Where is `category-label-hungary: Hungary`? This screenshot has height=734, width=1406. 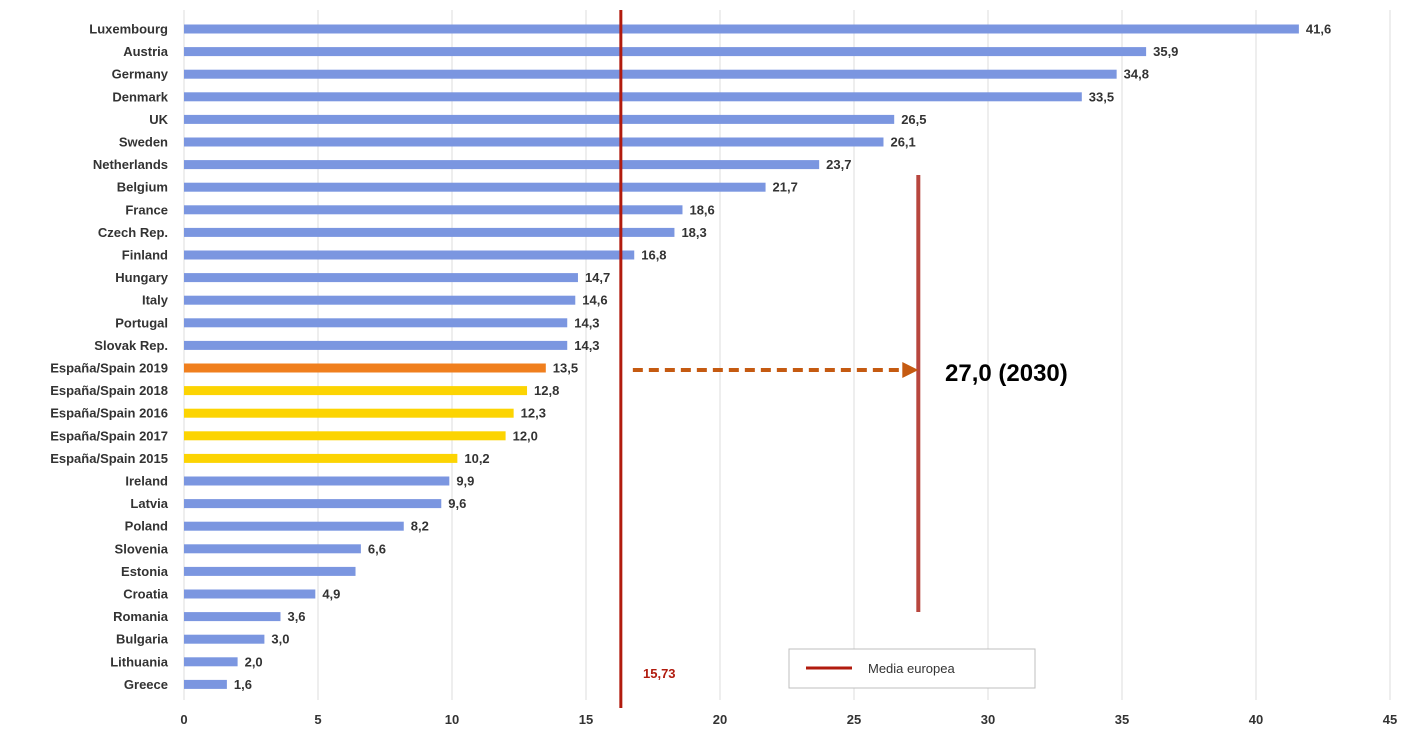
category-label-hungary: Hungary is located at coordinates (142, 277).